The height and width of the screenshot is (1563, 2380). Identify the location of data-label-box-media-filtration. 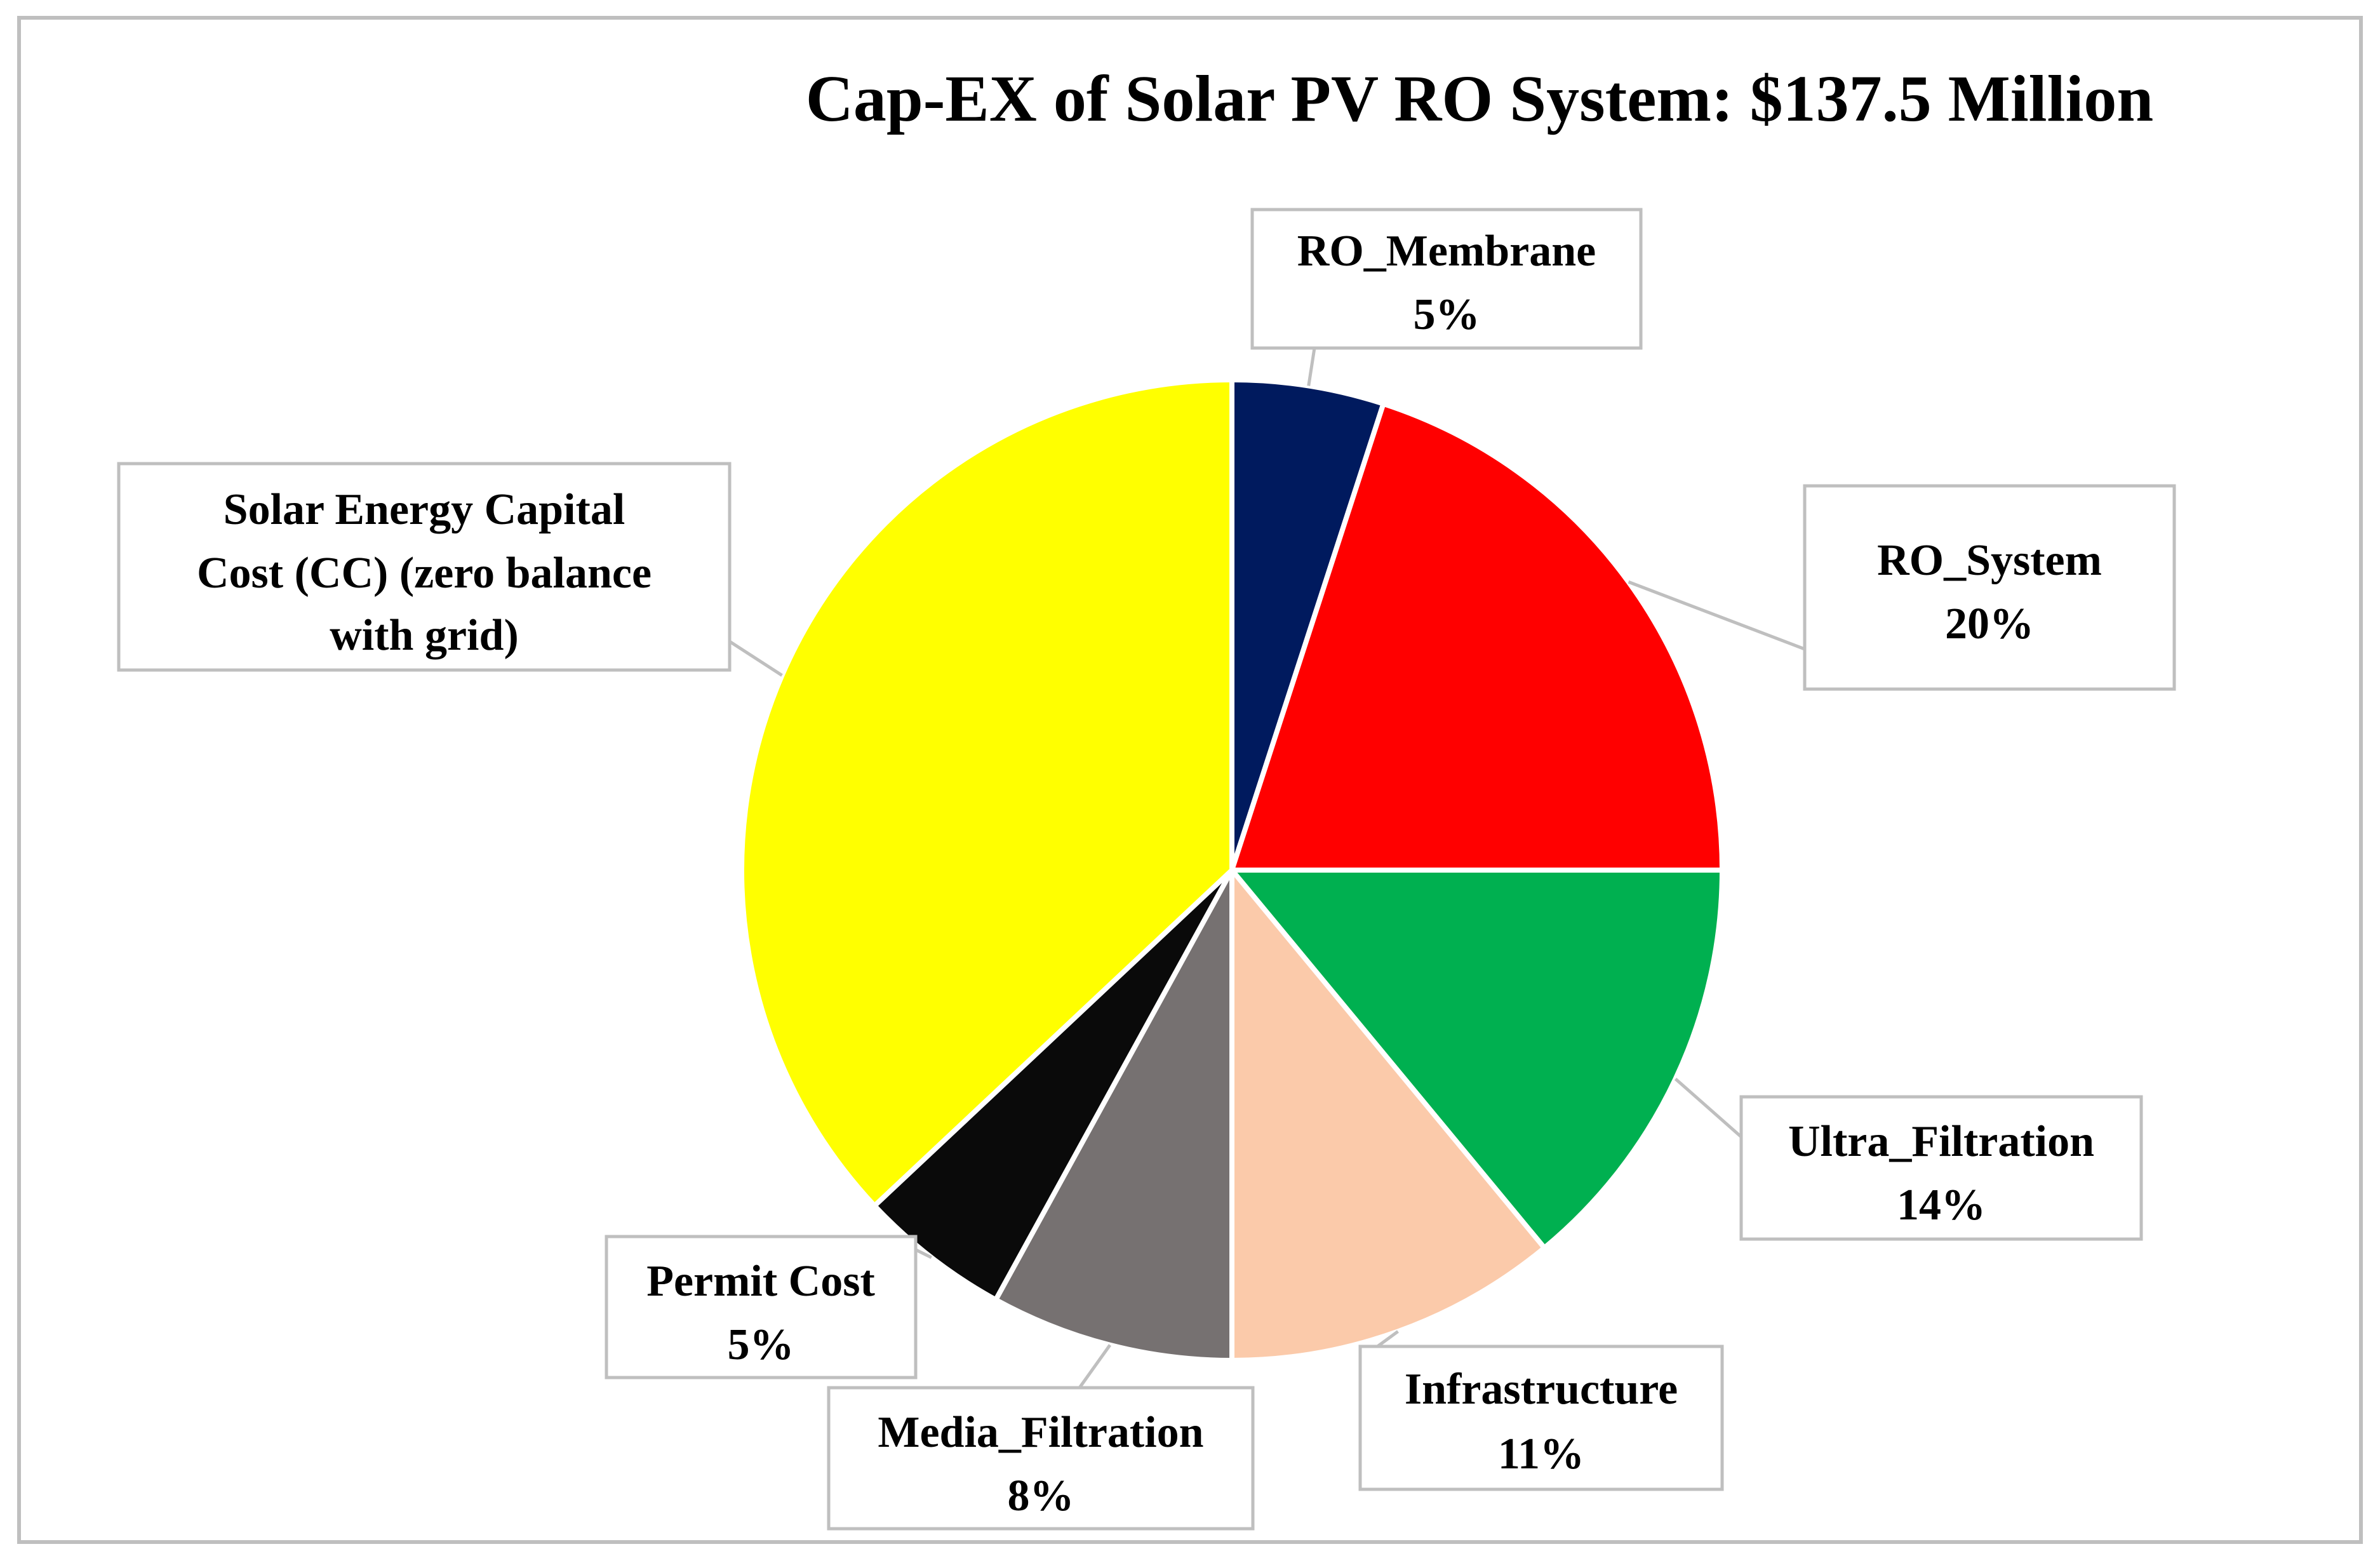
(1041, 1458).